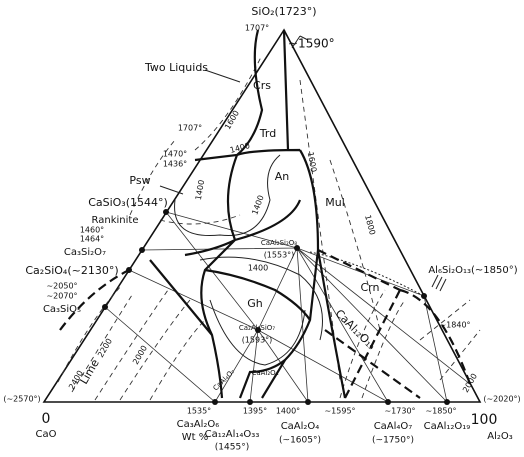  What do you see at coordinates (175, 164) in the screenshot?
I see `diagram-label: 1436°` at bounding box center [175, 164].